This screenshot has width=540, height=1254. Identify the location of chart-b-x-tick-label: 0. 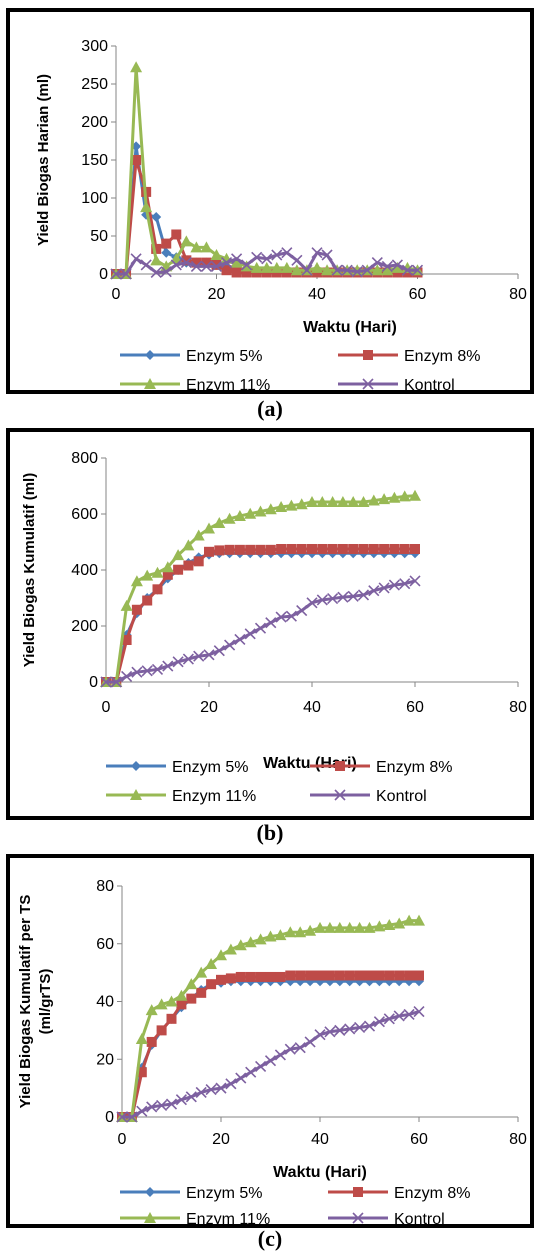
(106, 707).